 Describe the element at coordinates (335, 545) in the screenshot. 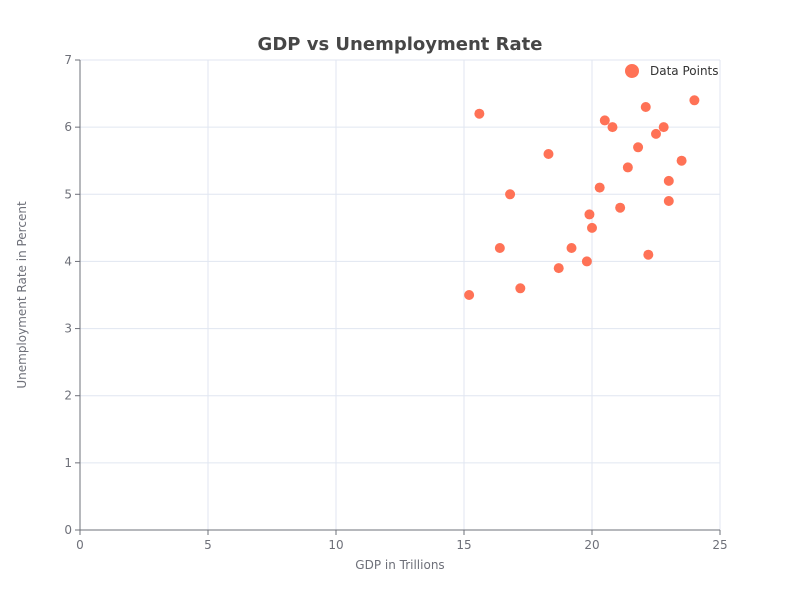

I see `x-tick-label: 10` at that location.